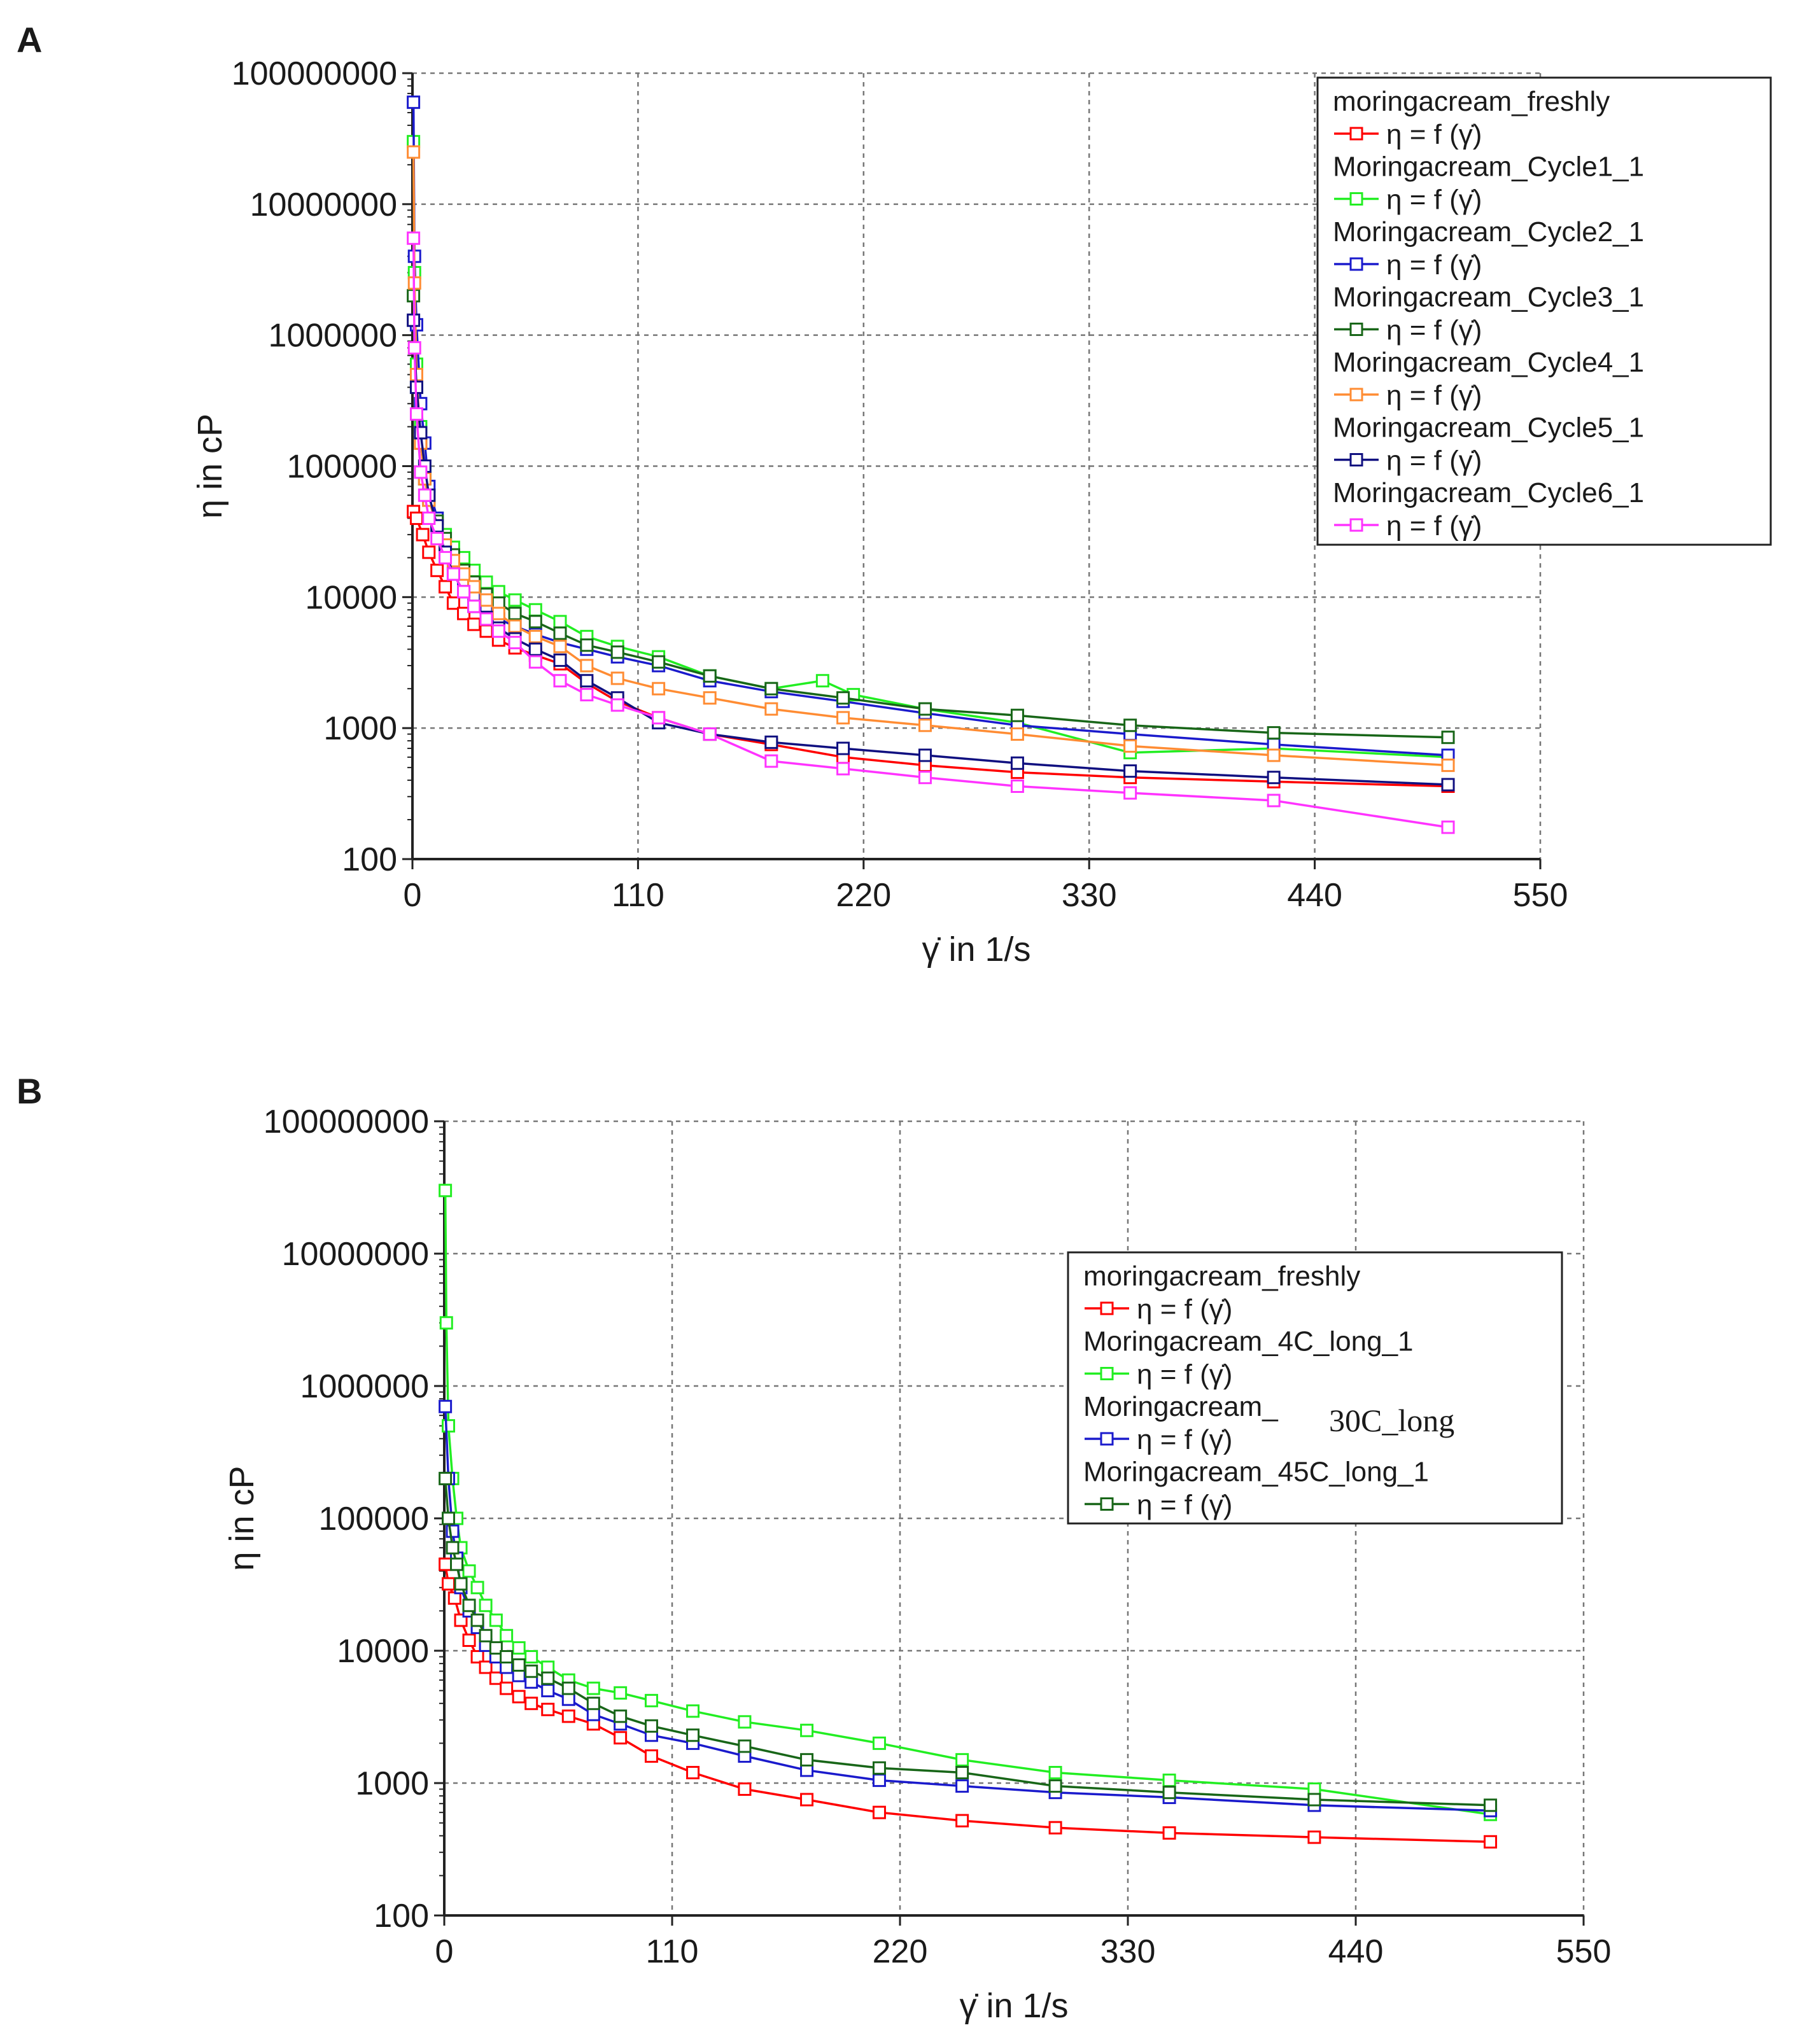 The width and height of the screenshot is (1800, 2044). What do you see at coordinates (1488, 428) in the screenshot?
I see `legend-label: Moringacream_Cycle5_1` at bounding box center [1488, 428].